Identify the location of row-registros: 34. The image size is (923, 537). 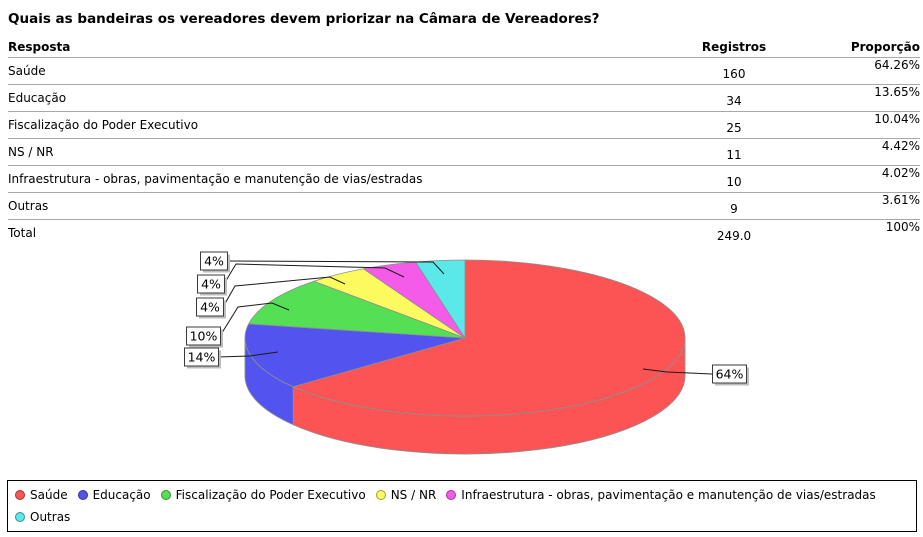
(734, 101).